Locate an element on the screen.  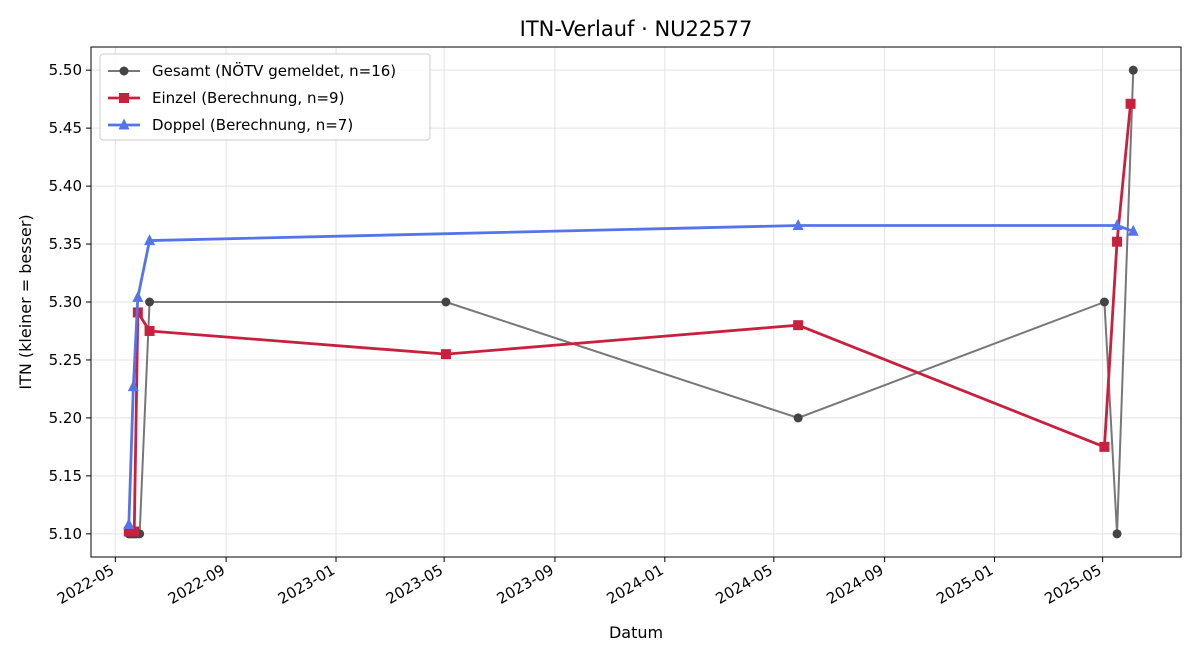
y-tick-label: 5.35 is located at coordinates (65, 244).